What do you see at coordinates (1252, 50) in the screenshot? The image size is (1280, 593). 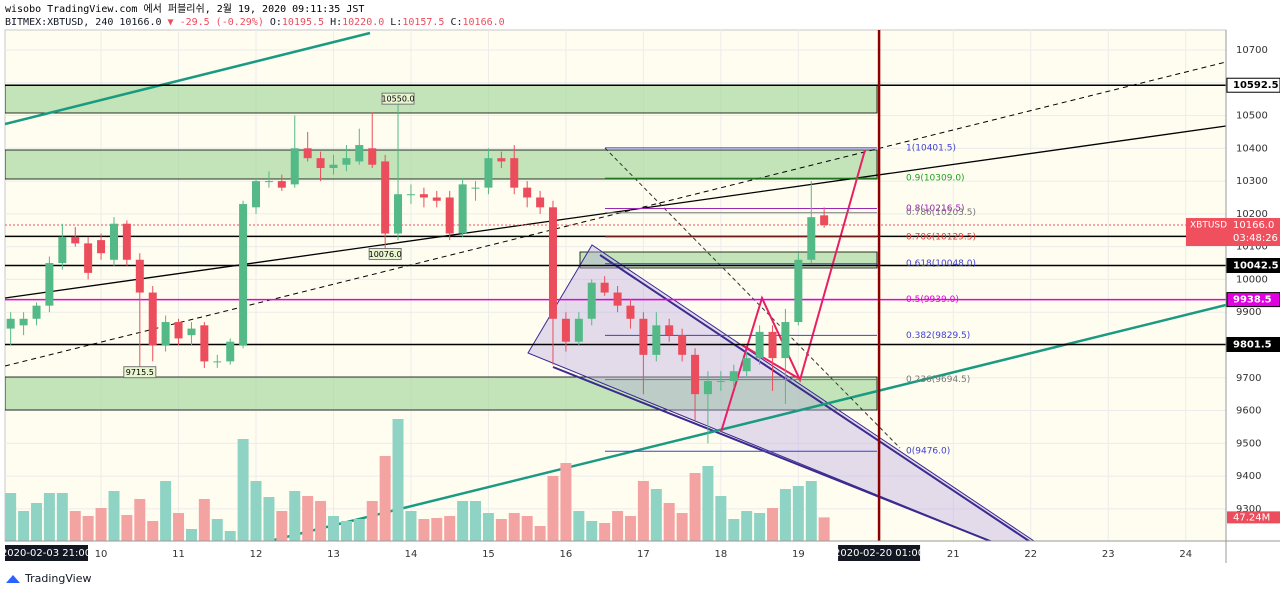 I see `y-tick-label: 10700` at bounding box center [1252, 50].